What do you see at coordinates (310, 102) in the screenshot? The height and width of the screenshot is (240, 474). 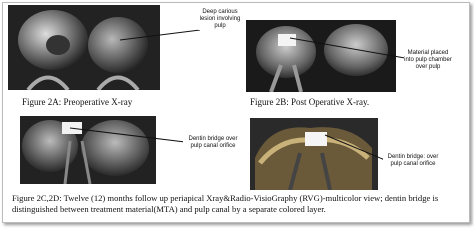 I see `figure-caption: Figure 2B: Post Operative X-ray.` at bounding box center [310, 102].